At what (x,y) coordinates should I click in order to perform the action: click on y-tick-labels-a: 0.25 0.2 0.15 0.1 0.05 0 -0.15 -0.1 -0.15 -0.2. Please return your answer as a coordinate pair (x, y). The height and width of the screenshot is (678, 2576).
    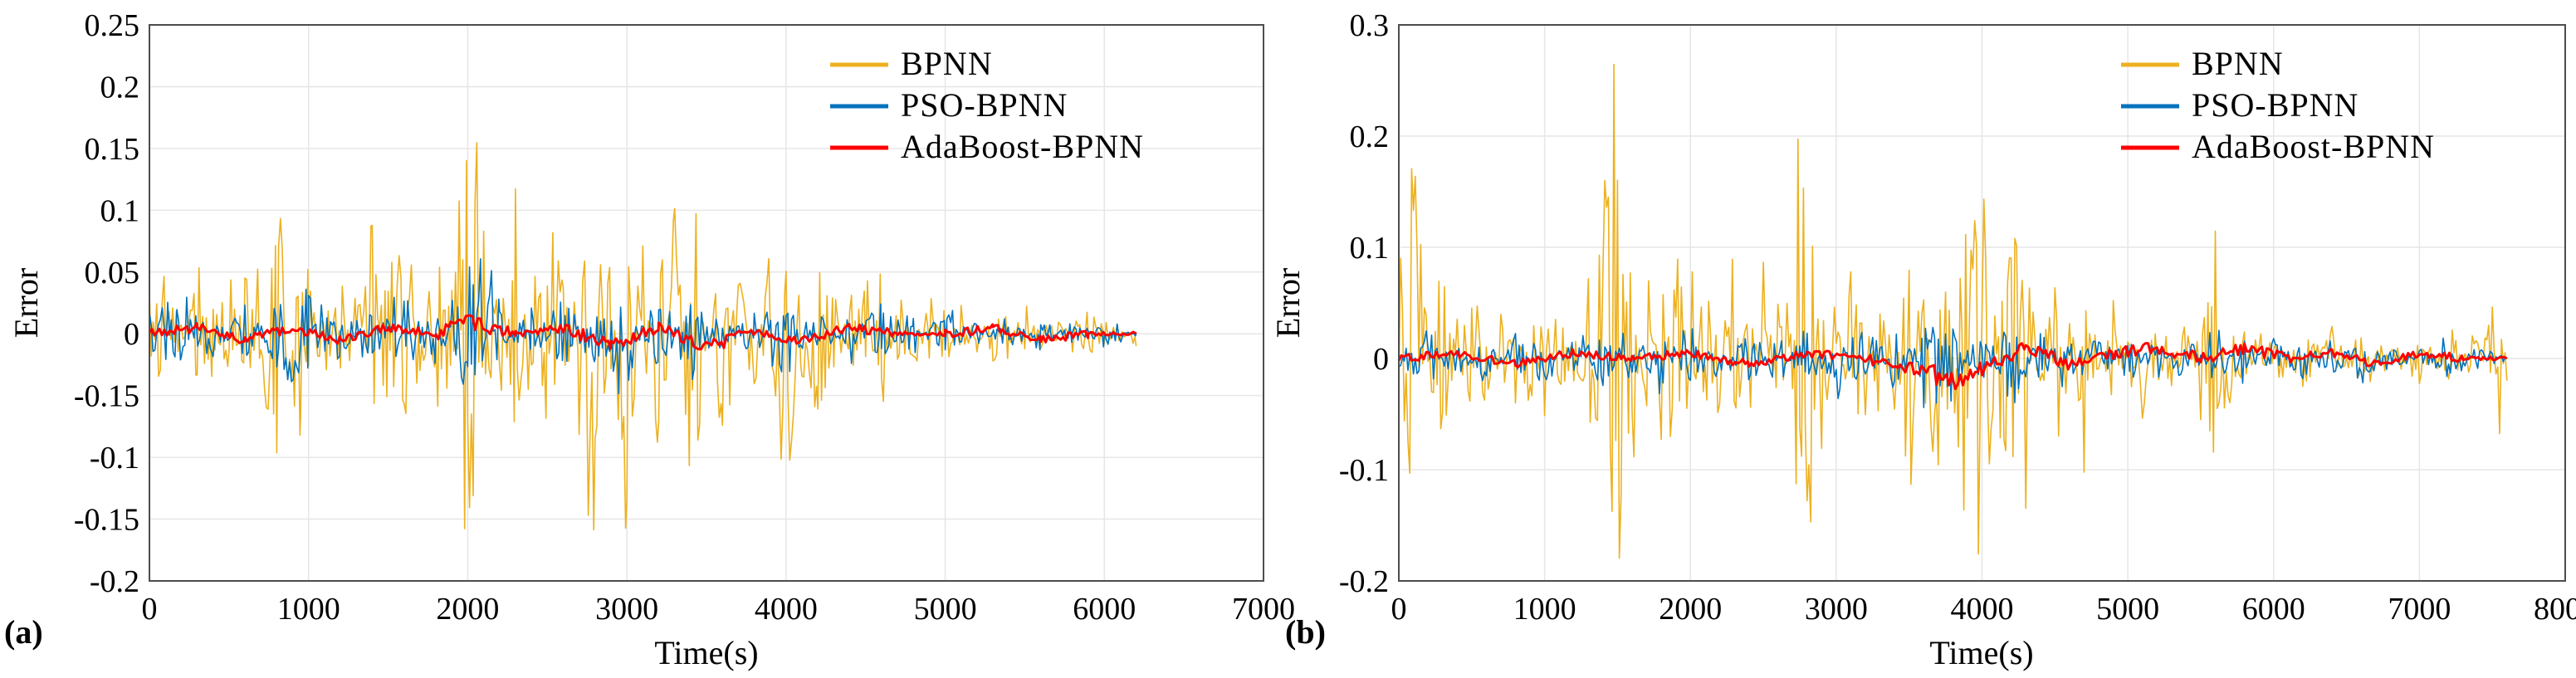
    Looking at the image, I should click on (106, 304).